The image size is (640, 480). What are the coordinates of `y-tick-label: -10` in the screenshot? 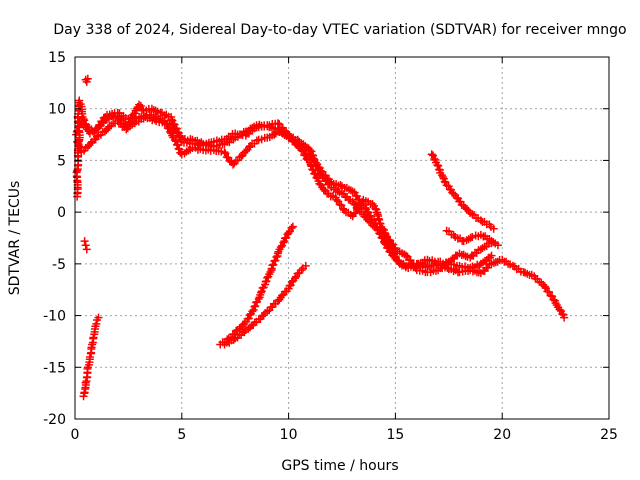 It's located at (54, 317).